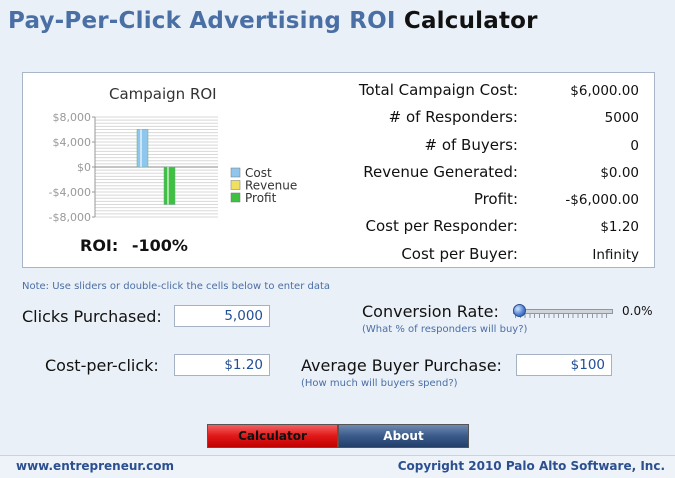  What do you see at coordinates (531, 466) in the screenshot?
I see `copyright-text: Copyright 2010 Palo Alto Software, Inc.` at bounding box center [531, 466].